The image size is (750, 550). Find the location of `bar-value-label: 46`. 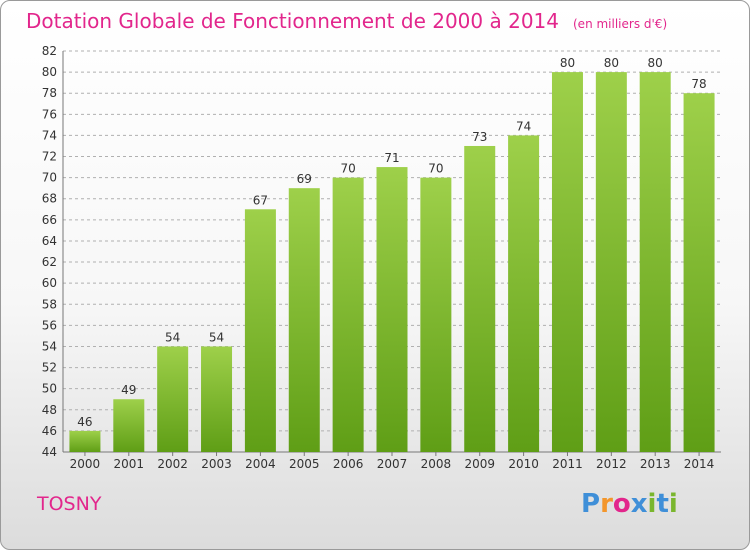

bar-value-label: 46 is located at coordinates (84, 422).